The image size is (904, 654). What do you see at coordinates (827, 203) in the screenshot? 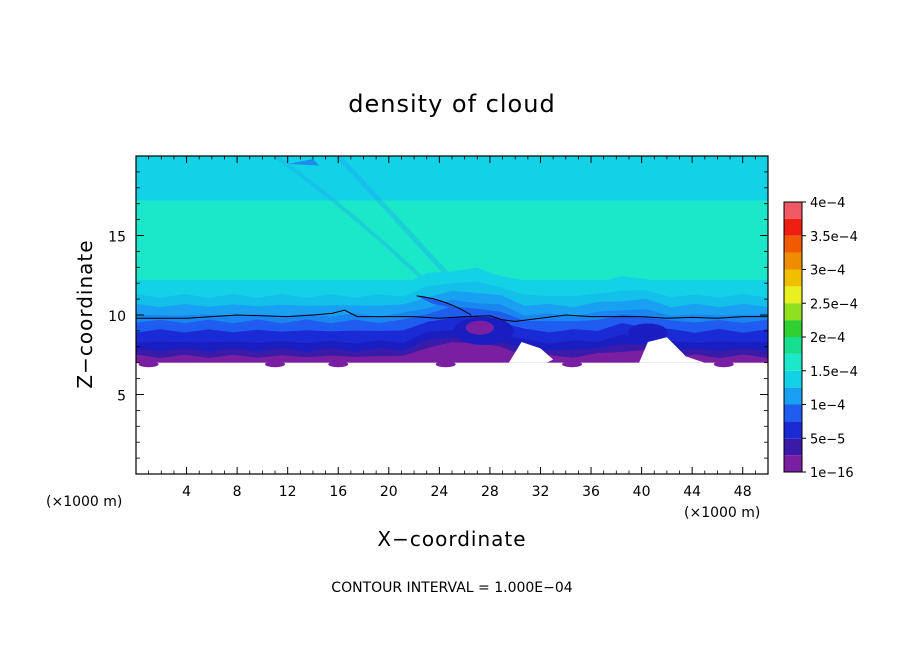
I see `colorbar-tick-label: 4e−4` at bounding box center [827, 203].